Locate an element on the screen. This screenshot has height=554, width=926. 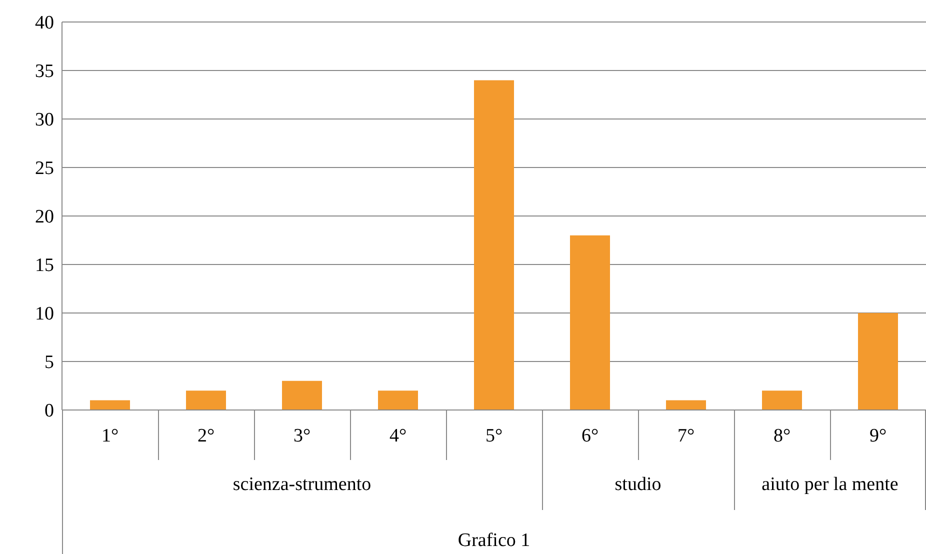
text: scienza-strumento is located at coordinates (302, 485).